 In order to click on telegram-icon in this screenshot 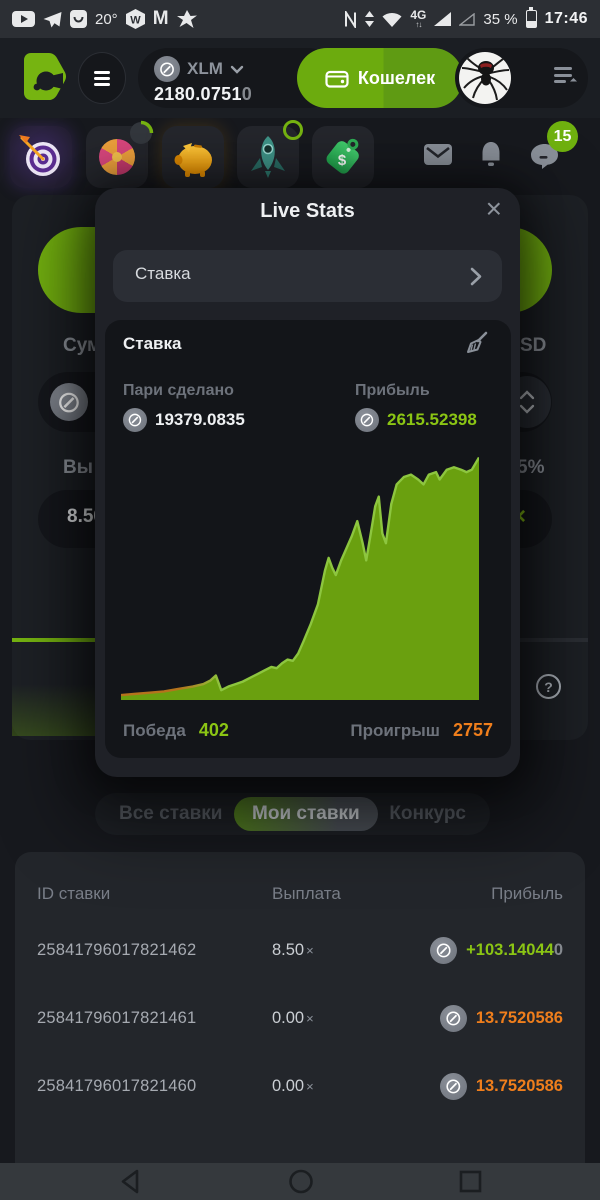, I will do `click(52, 19)`.